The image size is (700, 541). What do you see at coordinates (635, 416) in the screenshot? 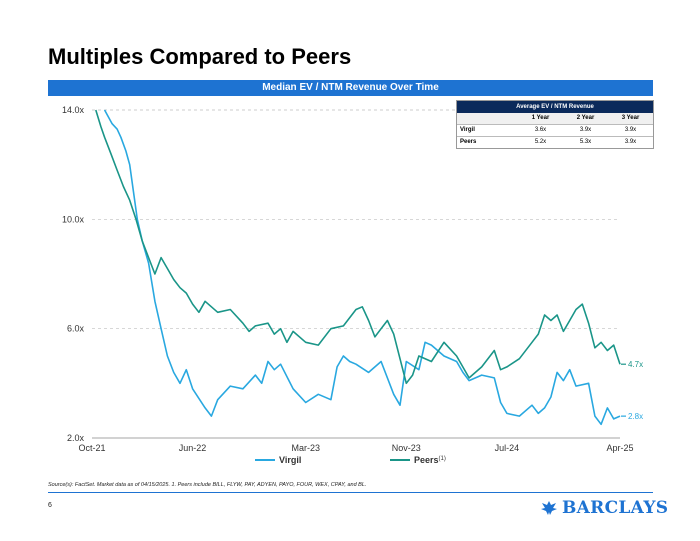
I see `end-value-label: 2.8x` at bounding box center [635, 416].